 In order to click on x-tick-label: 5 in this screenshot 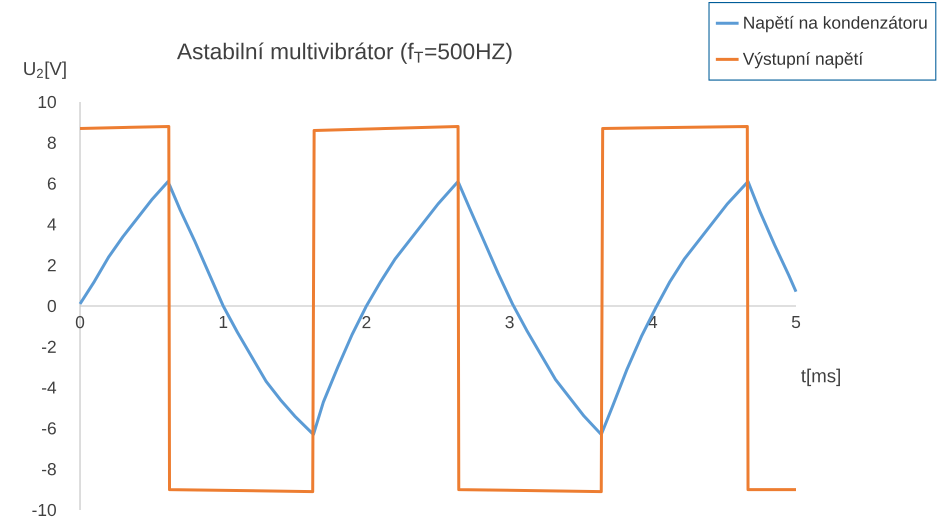, I will do `click(796, 322)`.